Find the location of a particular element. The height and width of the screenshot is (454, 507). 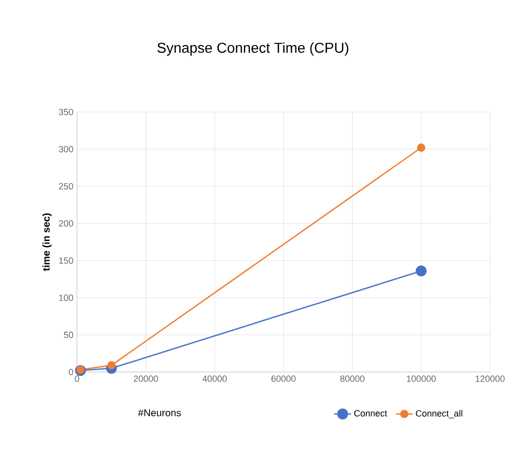

x-tick-label: 20000 is located at coordinates (146, 379).